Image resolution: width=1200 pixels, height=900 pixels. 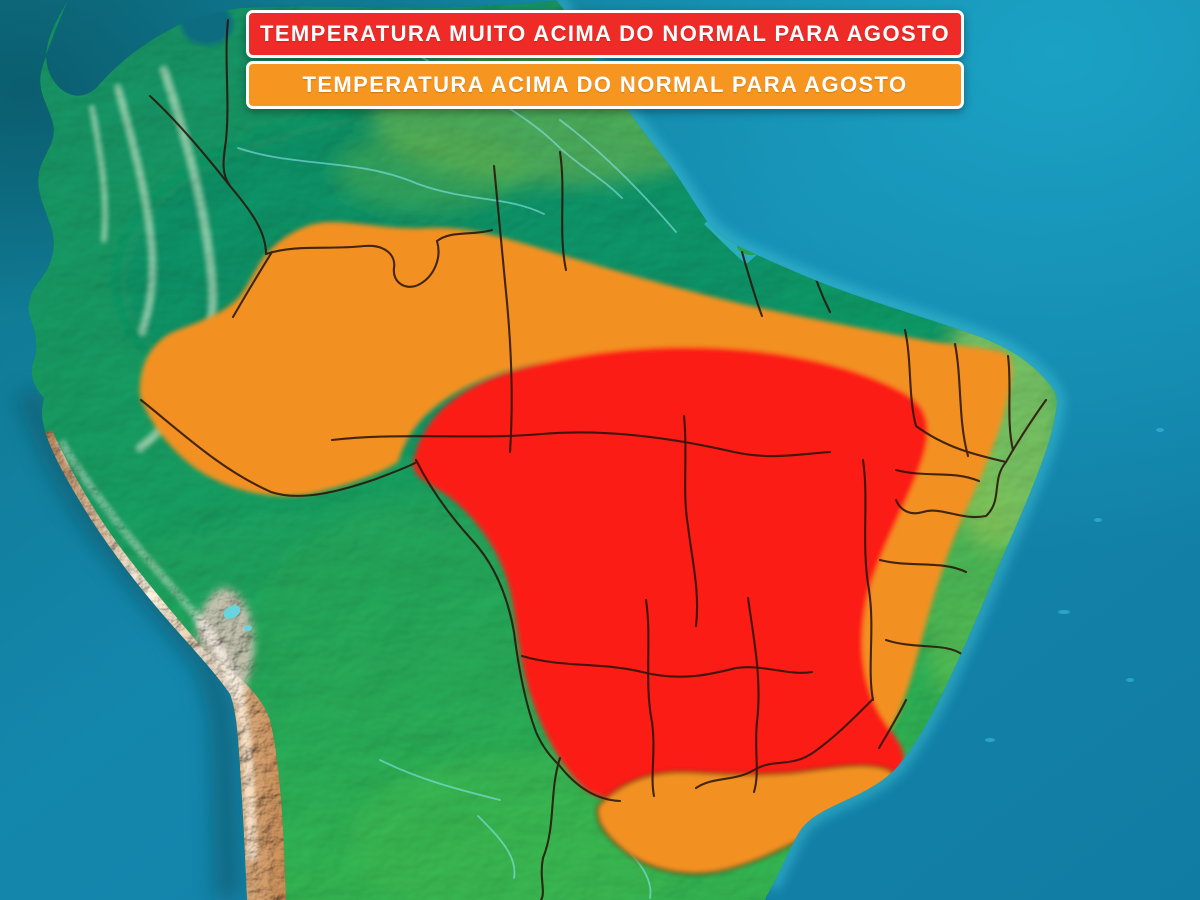 I want to click on legend-banner-label: TEMPERATURA ACIMA DO NORMAL PARA AGOSTO, so click(x=605, y=84).